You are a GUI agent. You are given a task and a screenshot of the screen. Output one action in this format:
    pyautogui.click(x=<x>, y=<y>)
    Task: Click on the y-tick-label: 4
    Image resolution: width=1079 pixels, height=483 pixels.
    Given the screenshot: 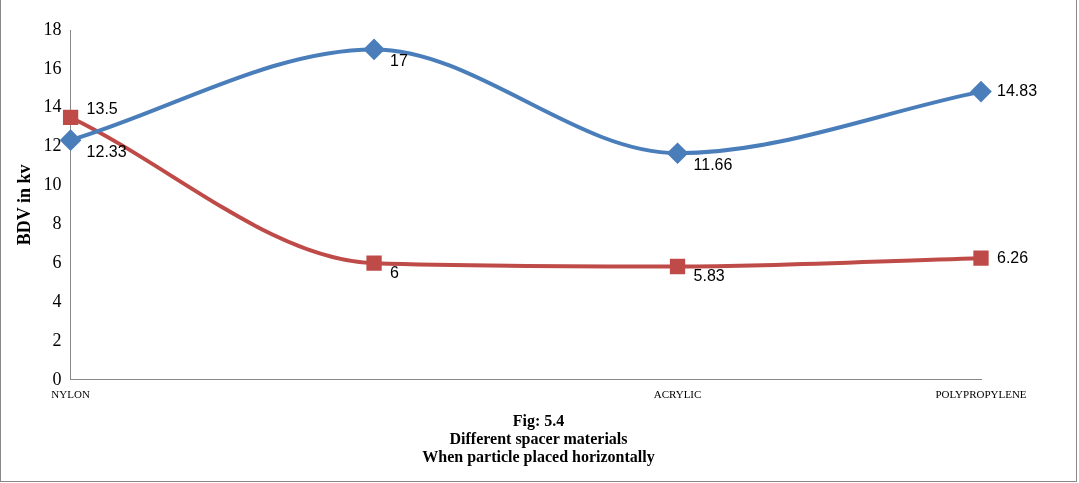 What is the action you would take?
    pyautogui.click(x=57, y=300)
    